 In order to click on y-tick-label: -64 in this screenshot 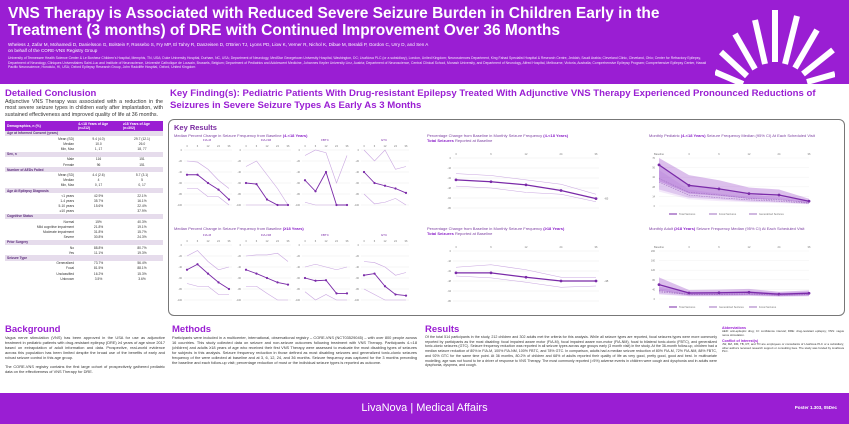, I will do `click(450, 198)`.